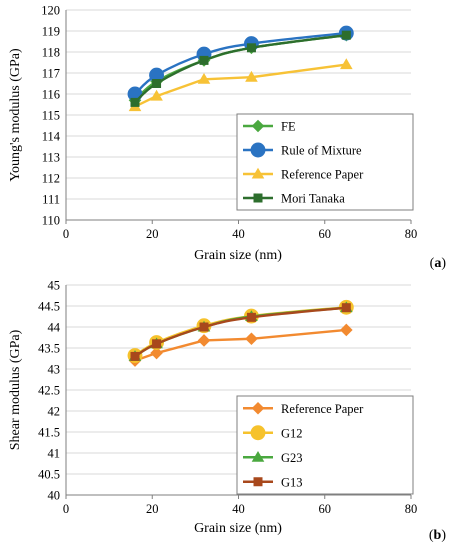 Image resolution: width=454 pixels, height=550 pixels. What do you see at coordinates (54, 328) in the screenshot?
I see `y-tick-label: 44` at bounding box center [54, 328].